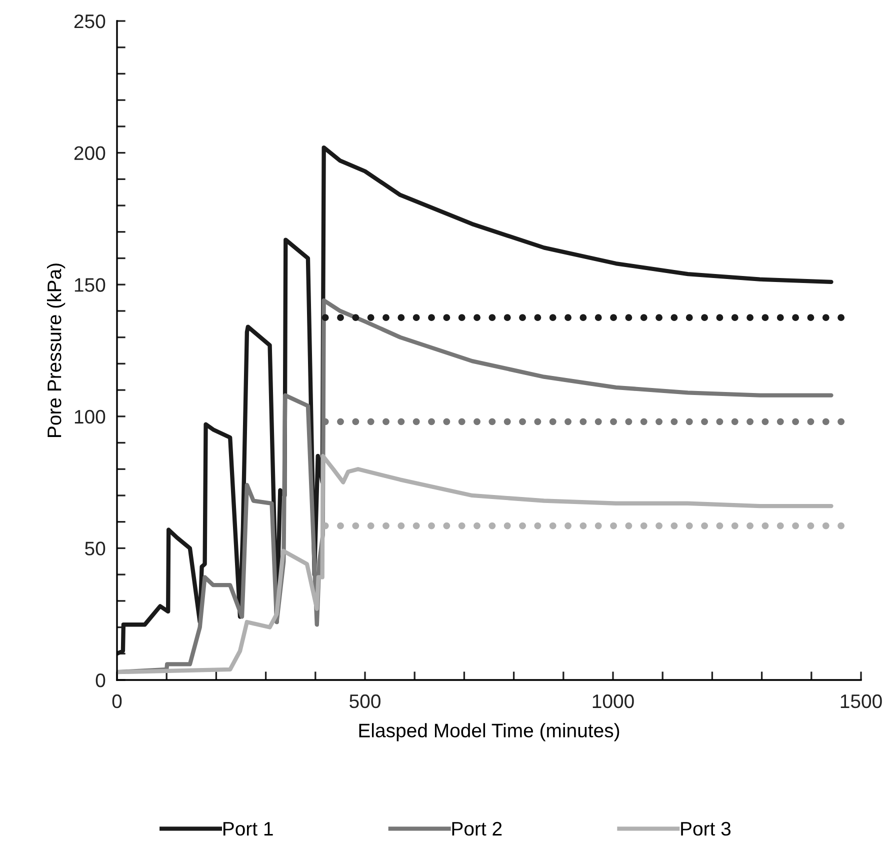 The height and width of the screenshot is (857, 893). What do you see at coordinates (90, 285) in the screenshot?
I see `y-tick-label: 150` at bounding box center [90, 285].